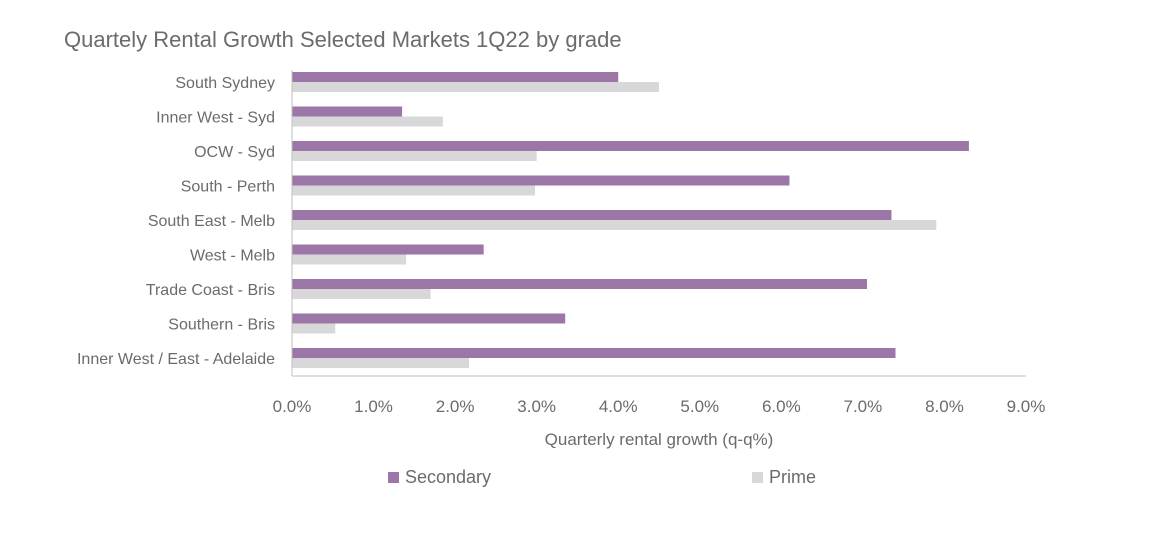  Describe the element at coordinates (215, 118) in the screenshot. I see `category-label: Inner West - Syd` at that location.